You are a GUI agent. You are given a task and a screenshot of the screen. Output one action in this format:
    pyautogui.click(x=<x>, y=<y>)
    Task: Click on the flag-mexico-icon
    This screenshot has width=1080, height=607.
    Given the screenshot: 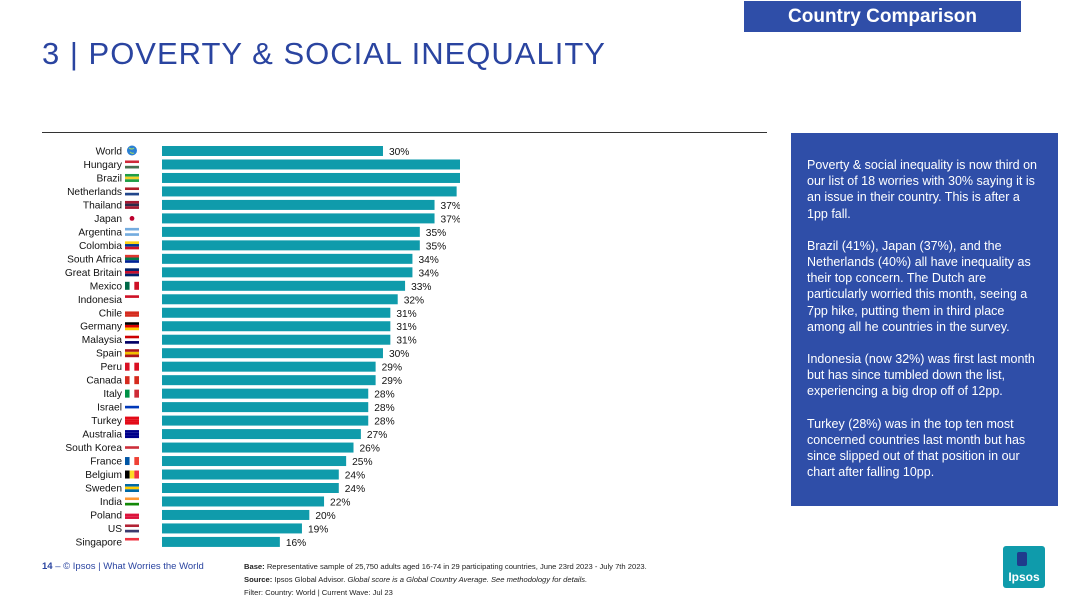 What is the action you would take?
    pyautogui.click(x=132, y=285)
    